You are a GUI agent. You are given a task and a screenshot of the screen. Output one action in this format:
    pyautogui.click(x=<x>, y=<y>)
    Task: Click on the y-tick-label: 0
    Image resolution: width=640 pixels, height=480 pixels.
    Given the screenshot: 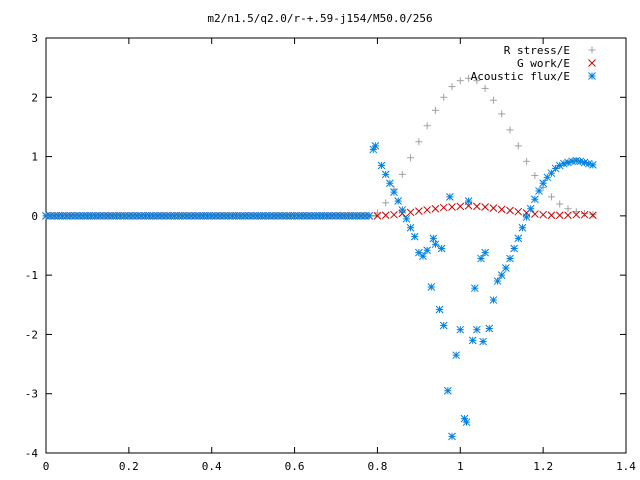 What is the action you would take?
    pyautogui.click(x=34, y=216)
    